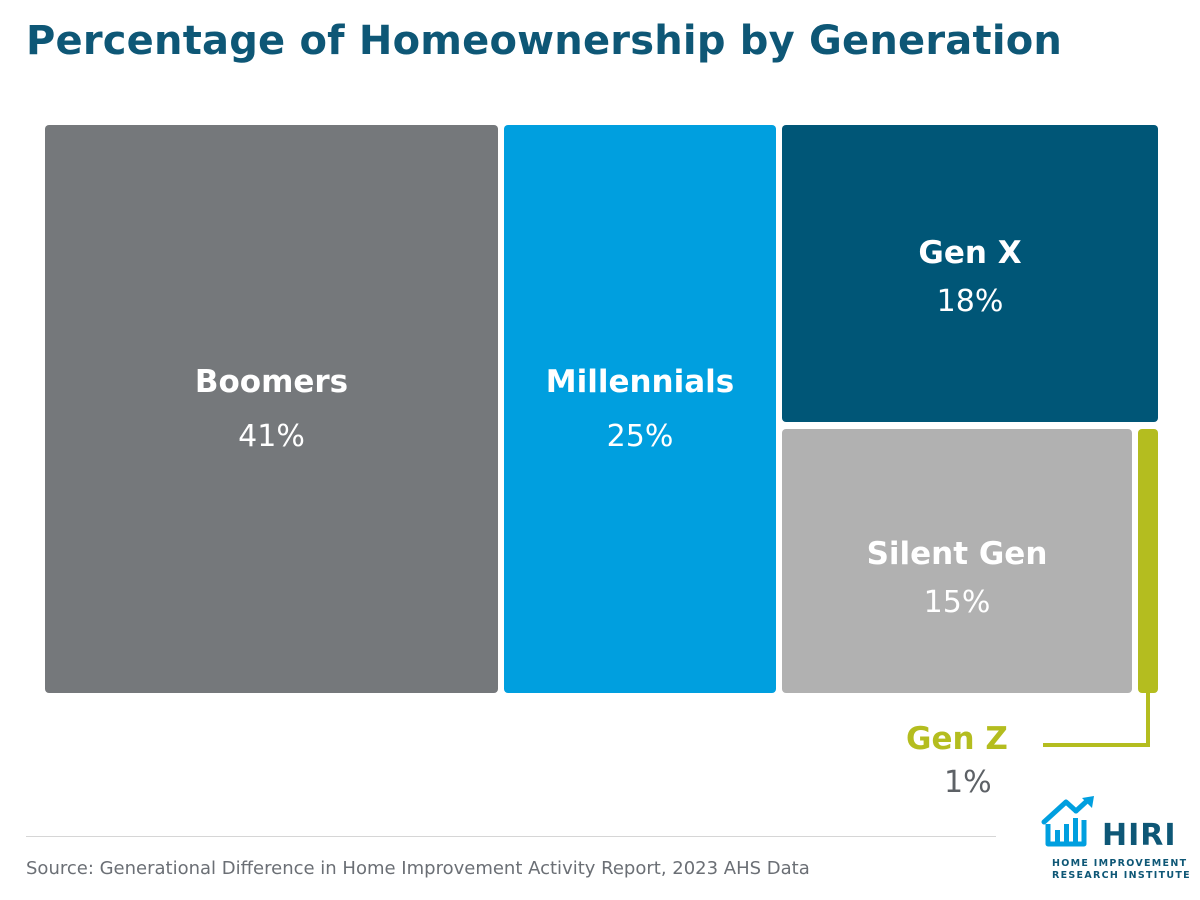 The width and height of the screenshot is (1200, 900). I want to click on logo-line-2: RESEARCH INSTITUTE, so click(1121, 875).